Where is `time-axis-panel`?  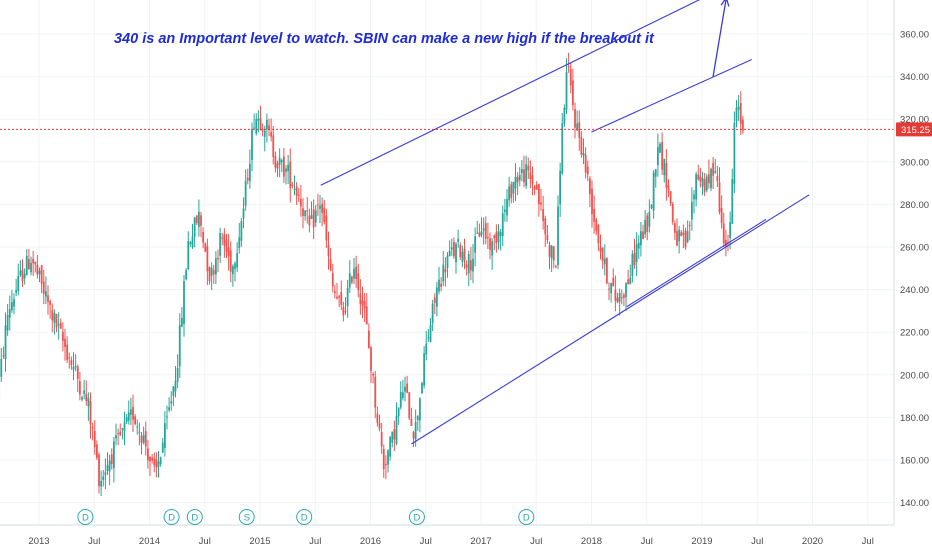 time-axis-panel is located at coordinates (466, 537).